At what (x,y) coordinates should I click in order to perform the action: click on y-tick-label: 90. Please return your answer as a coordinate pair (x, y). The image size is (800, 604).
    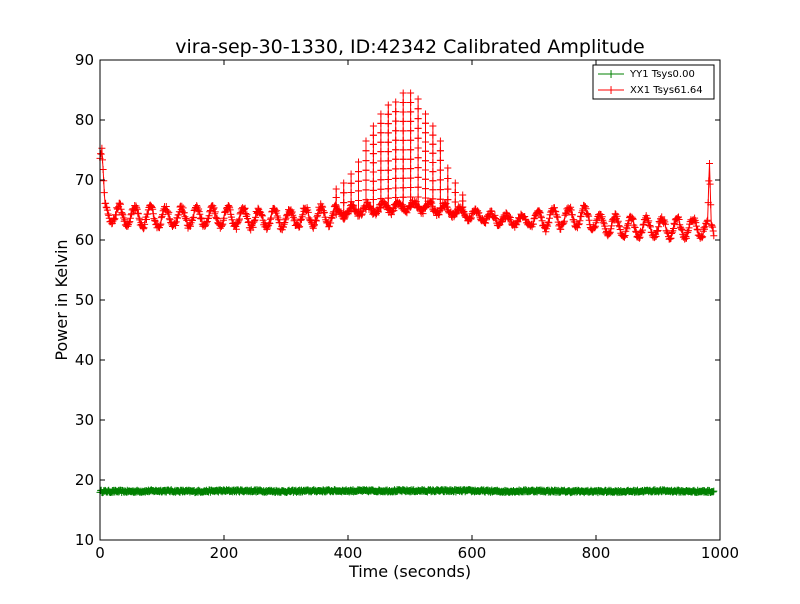
    Looking at the image, I should click on (84, 60).